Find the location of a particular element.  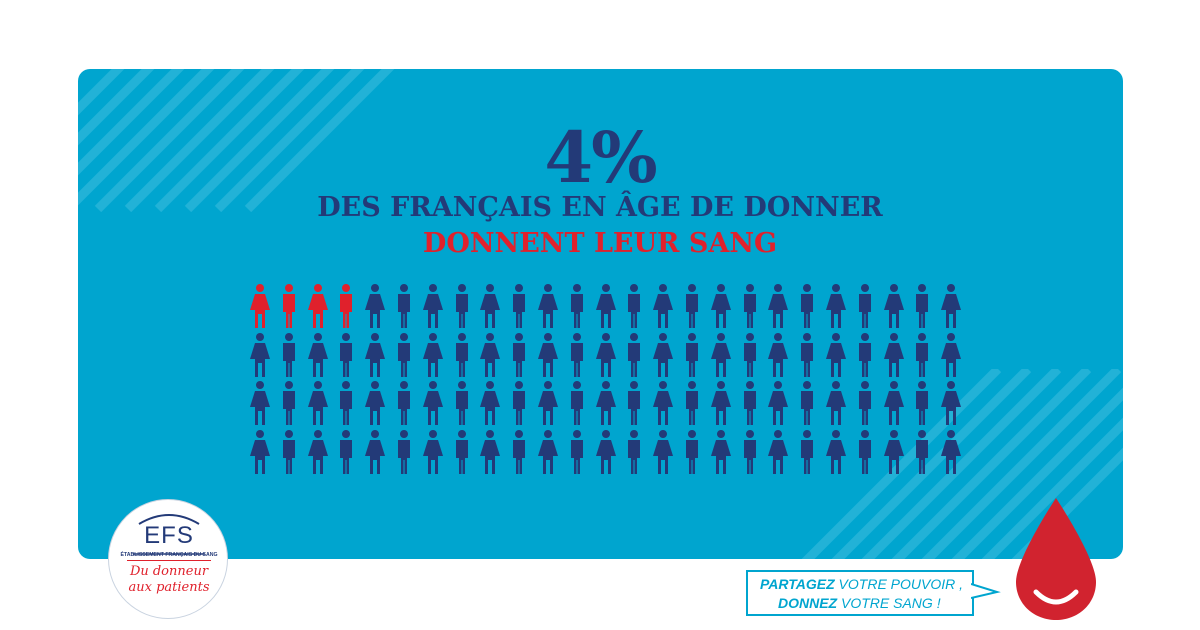

headline-line-1: DES FRANÇAIS EN ÂGE DE DONNER is located at coordinates (600, 207).